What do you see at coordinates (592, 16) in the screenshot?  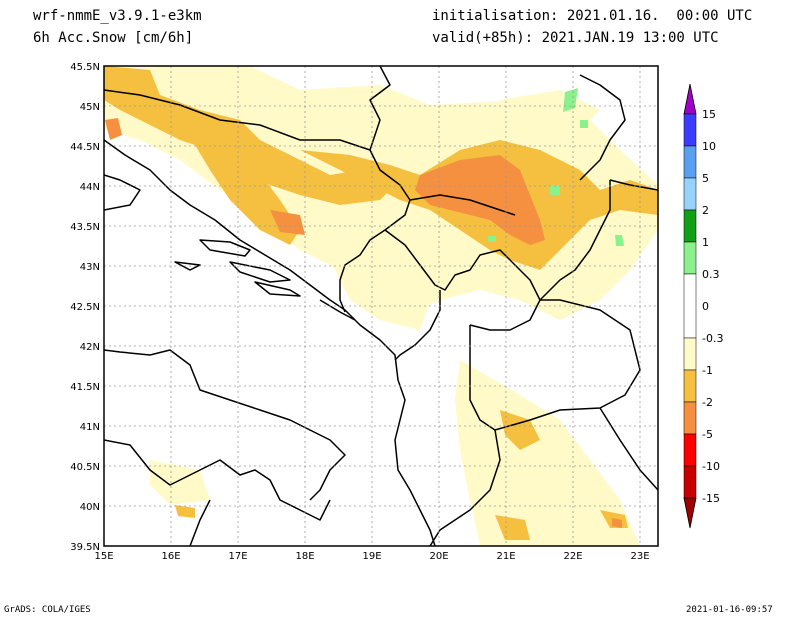 I see `init-time: initialisation: 2021.01.16. 00:00 UTC` at bounding box center [592, 16].